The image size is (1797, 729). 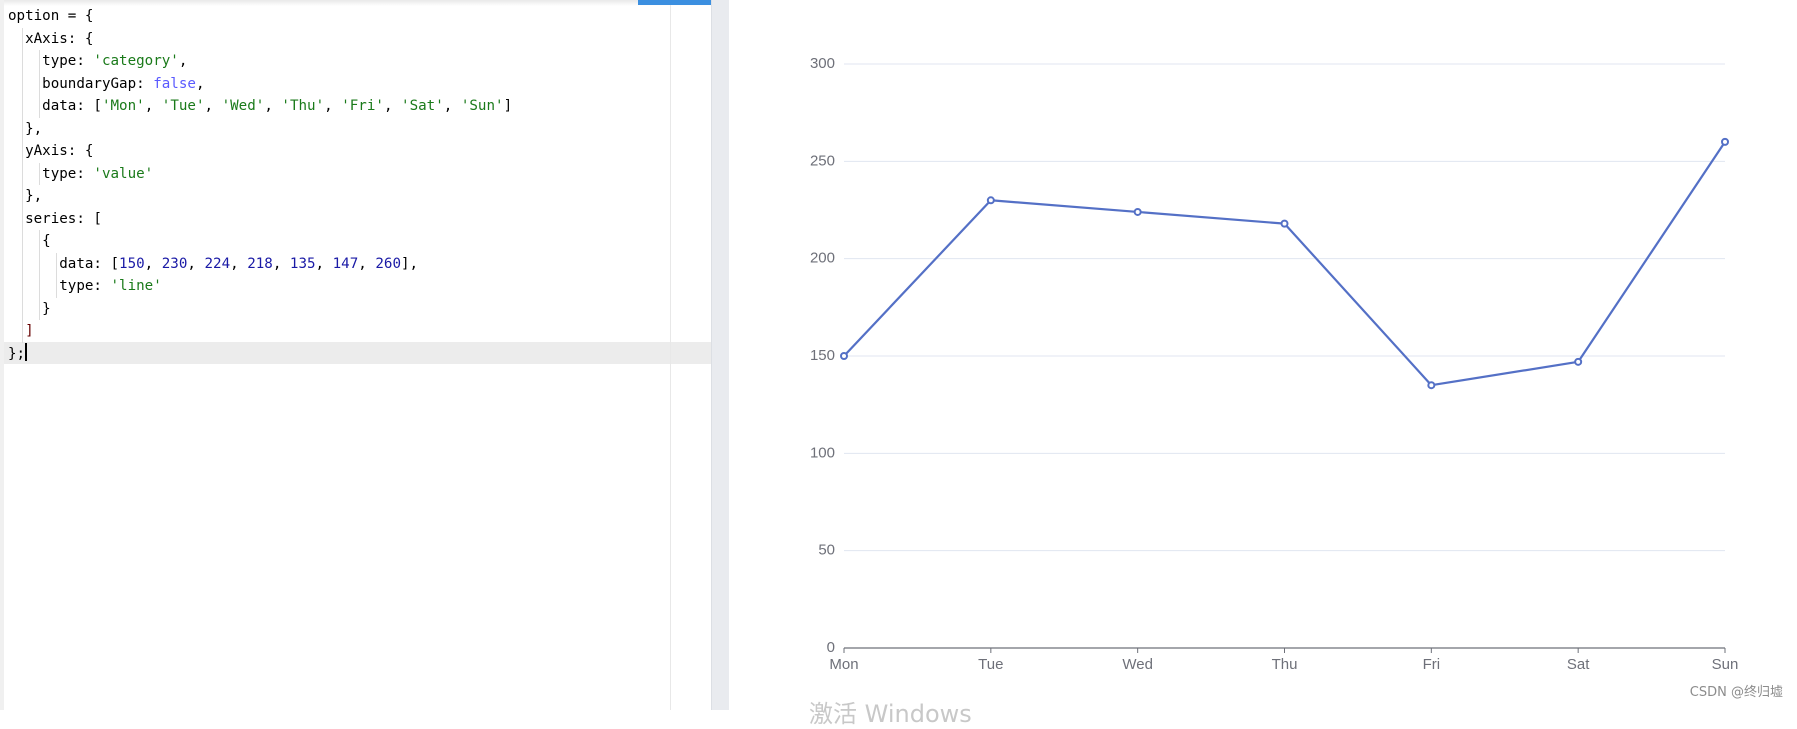 What do you see at coordinates (260, 173) in the screenshot?
I see `code-line: type: 'value'` at bounding box center [260, 173].